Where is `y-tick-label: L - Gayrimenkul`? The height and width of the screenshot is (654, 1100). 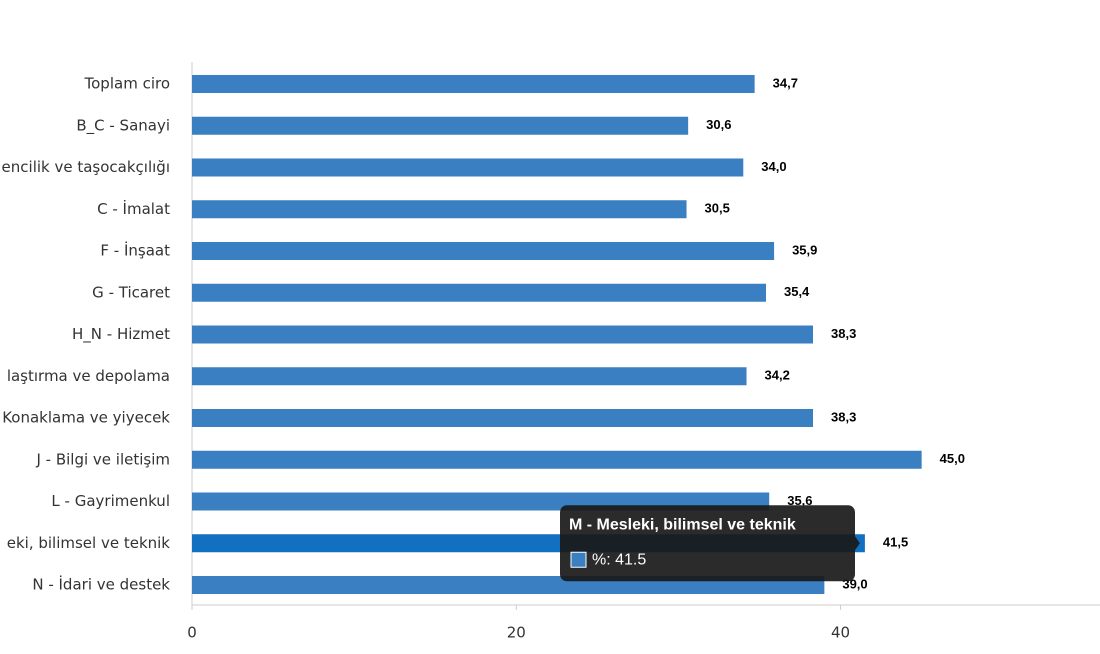
y-tick-label: L - Gayrimenkul is located at coordinates (110, 501).